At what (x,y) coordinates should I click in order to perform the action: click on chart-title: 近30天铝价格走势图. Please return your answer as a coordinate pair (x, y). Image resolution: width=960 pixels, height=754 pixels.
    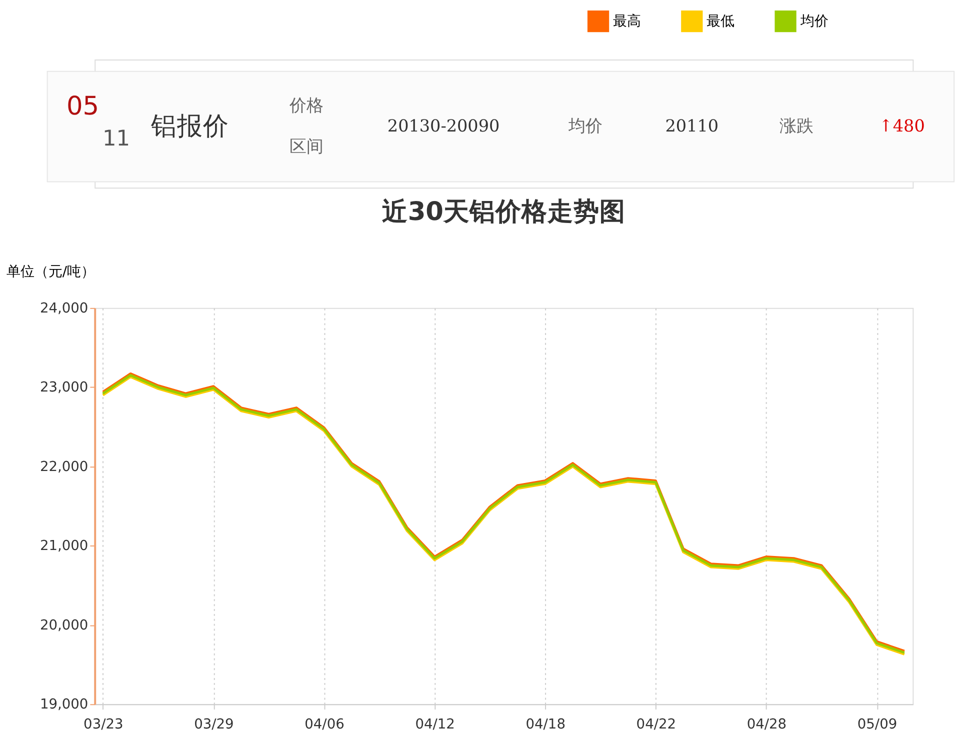
    Looking at the image, I should click on (504, 212).